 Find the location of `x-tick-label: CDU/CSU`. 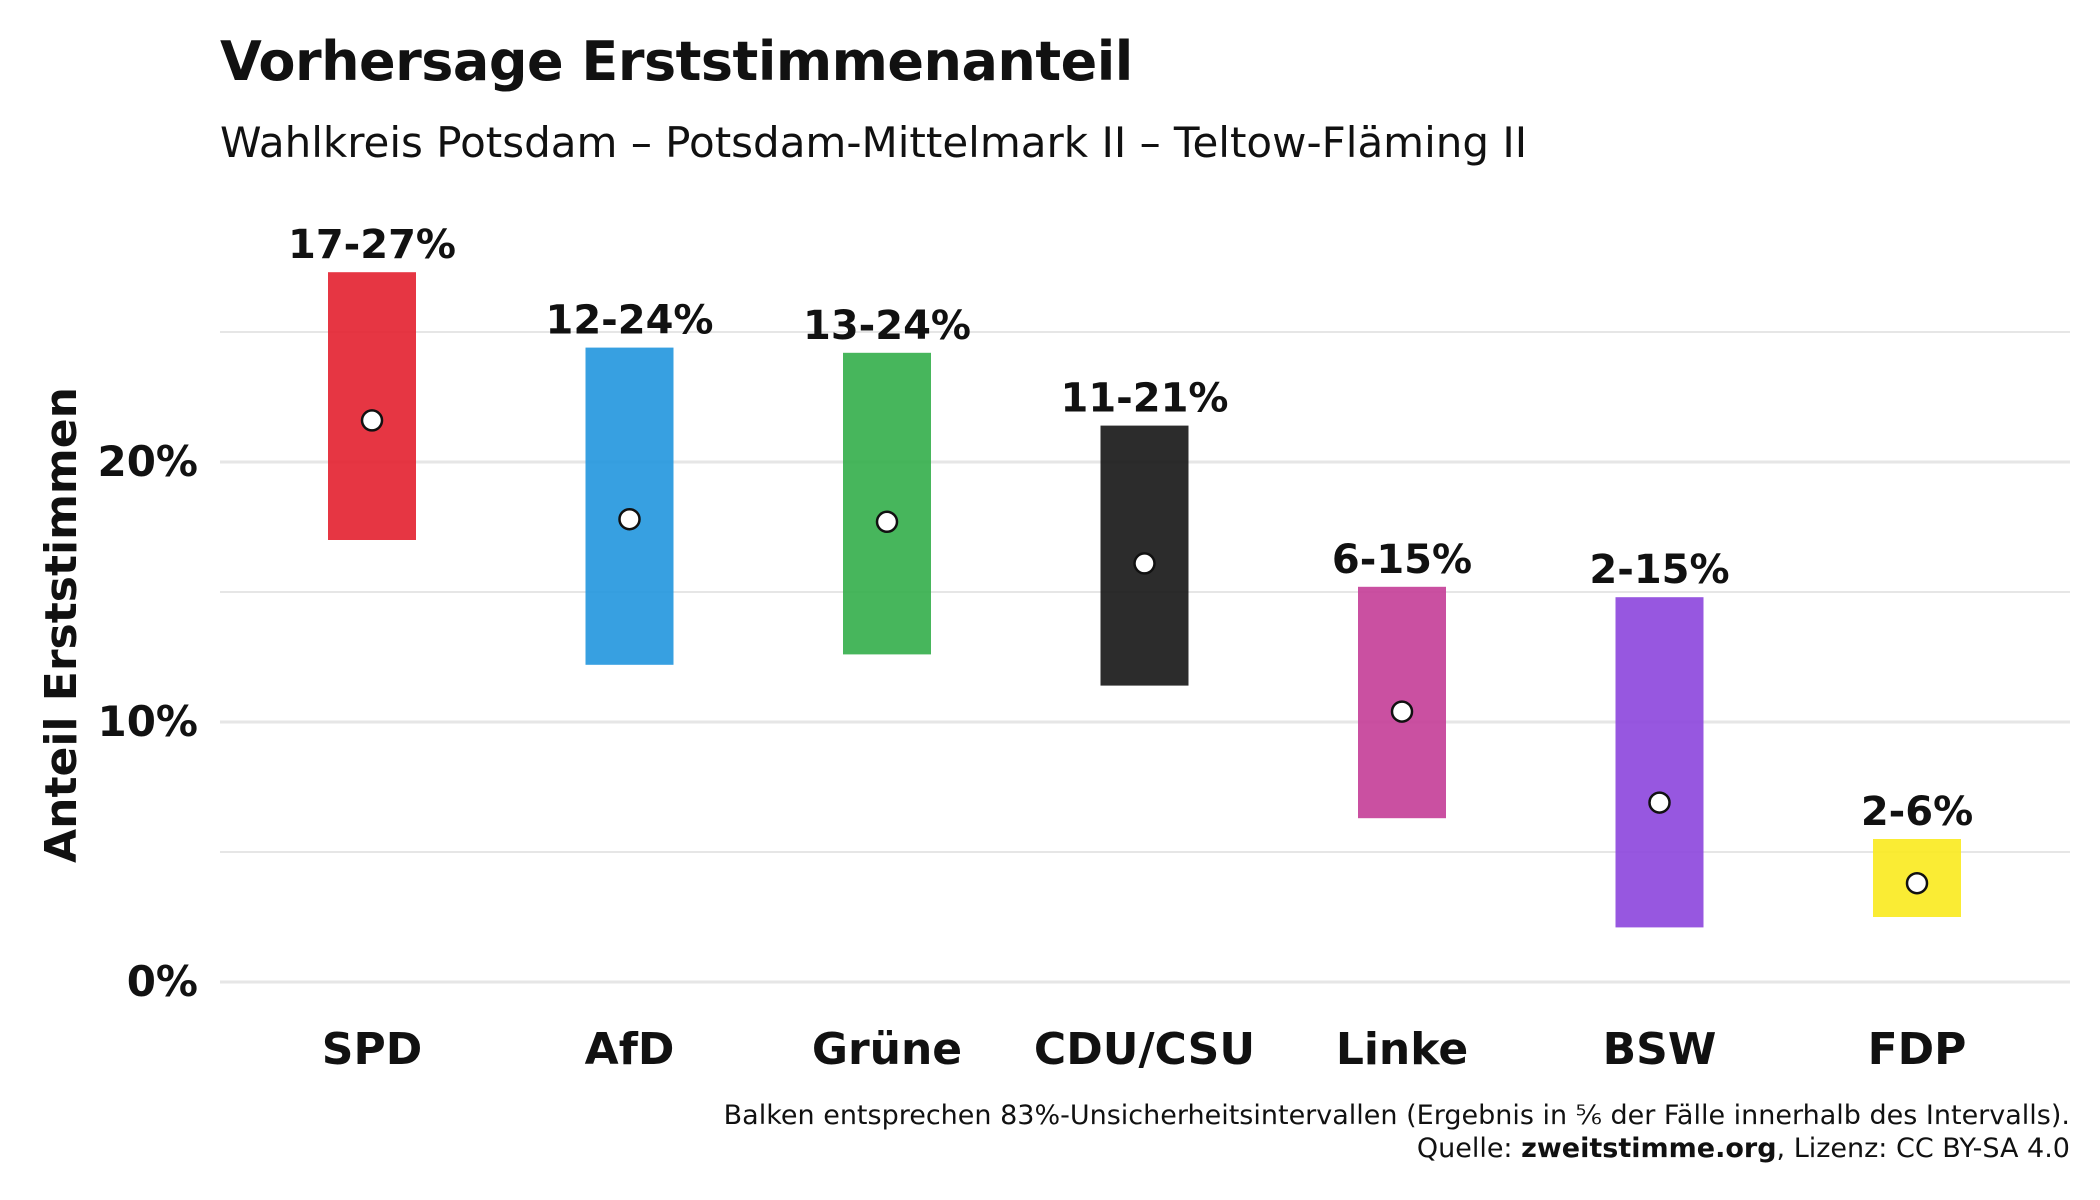

x-tick-label: CDU/CSU is located at coordinates (1144, 1049).